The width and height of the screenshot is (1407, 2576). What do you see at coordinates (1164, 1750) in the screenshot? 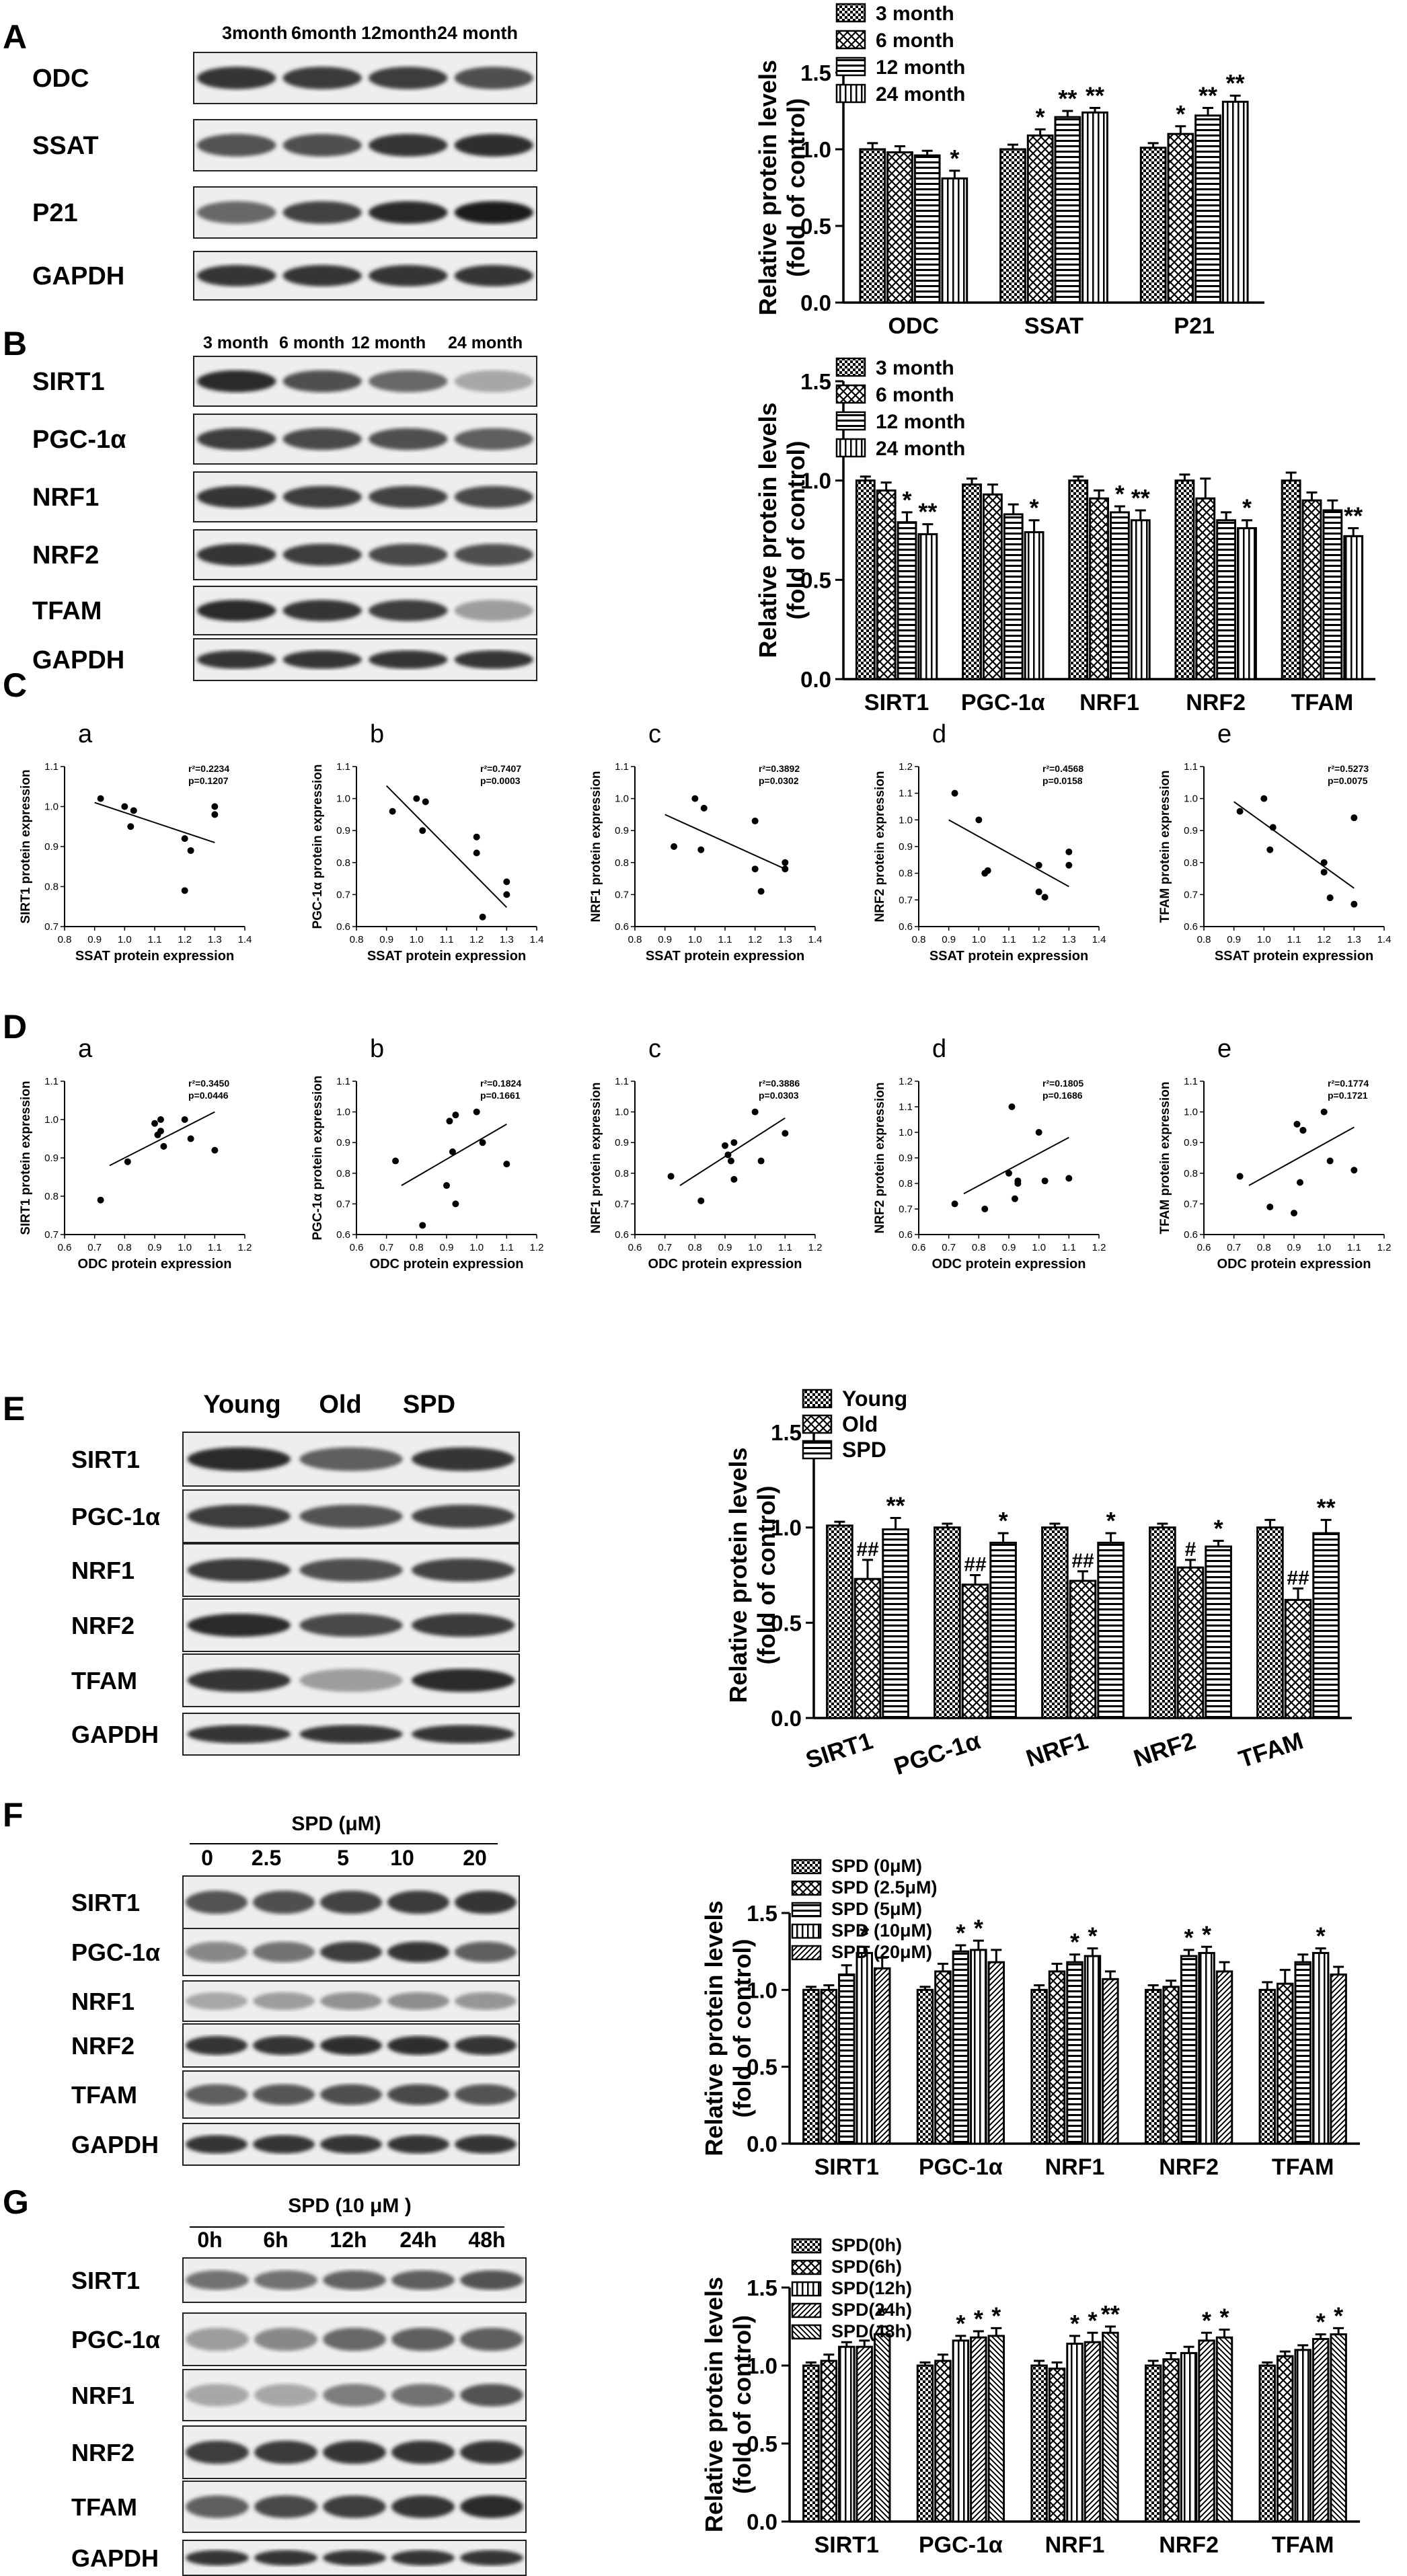
I see `category-label-nrf2: NRF2` at bounding box center [1164, 1750].